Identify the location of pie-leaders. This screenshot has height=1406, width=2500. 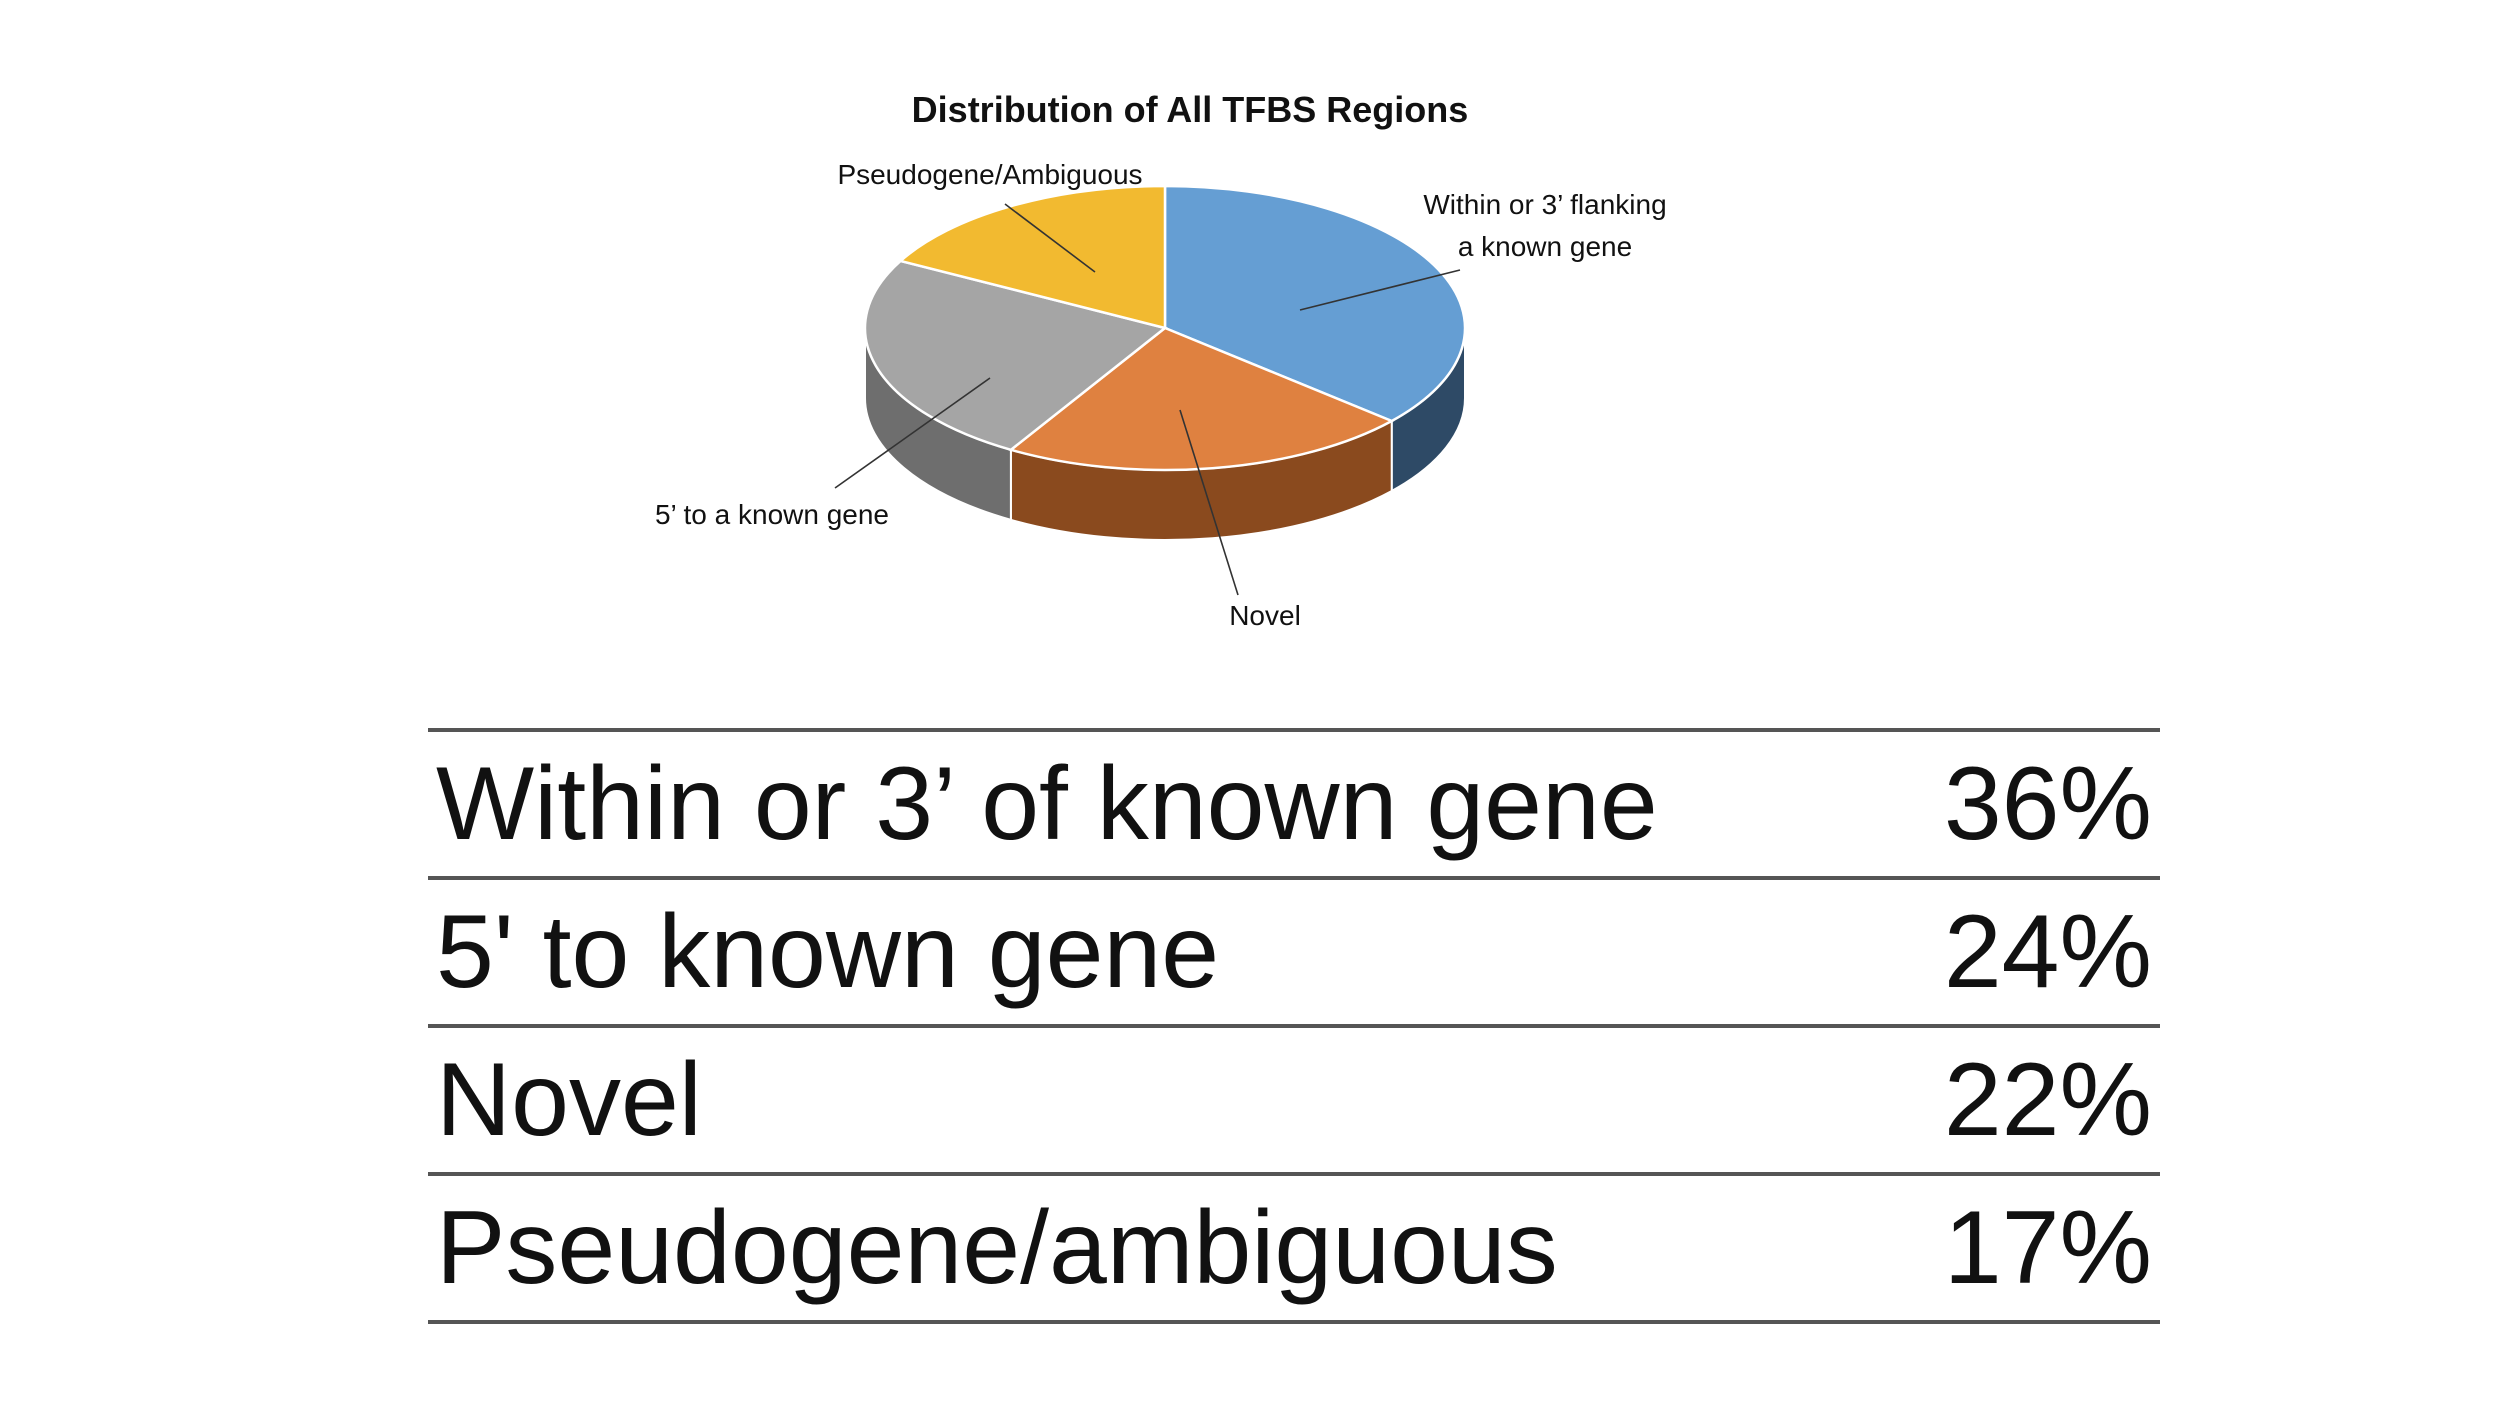
(1147, 399).